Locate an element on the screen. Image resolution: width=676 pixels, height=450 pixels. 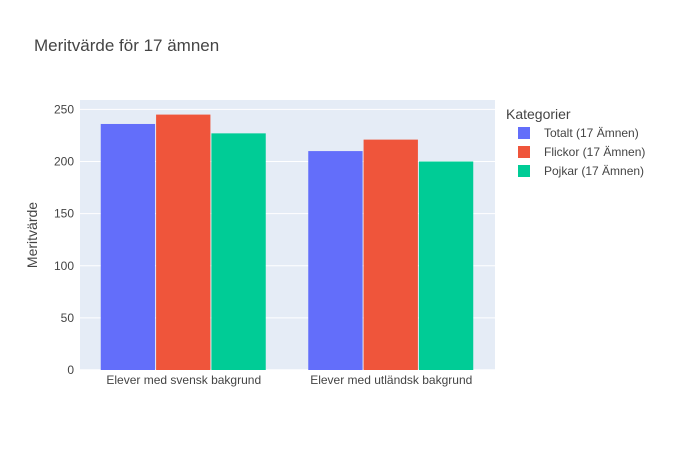
legend-item: Totalt (17 Ämnen) is located at coordinates (578, 133).